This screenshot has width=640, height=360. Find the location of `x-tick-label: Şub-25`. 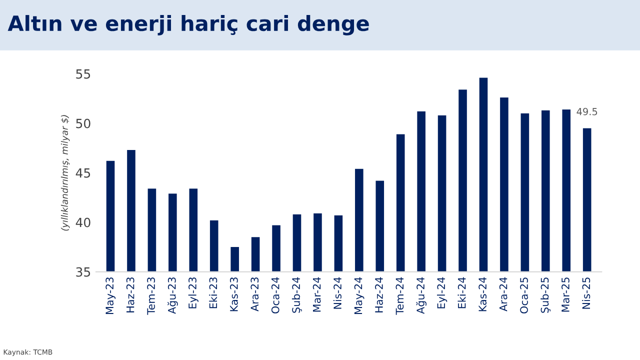

x-tick-label: Şub-25 is located at coordinates (545, 295).